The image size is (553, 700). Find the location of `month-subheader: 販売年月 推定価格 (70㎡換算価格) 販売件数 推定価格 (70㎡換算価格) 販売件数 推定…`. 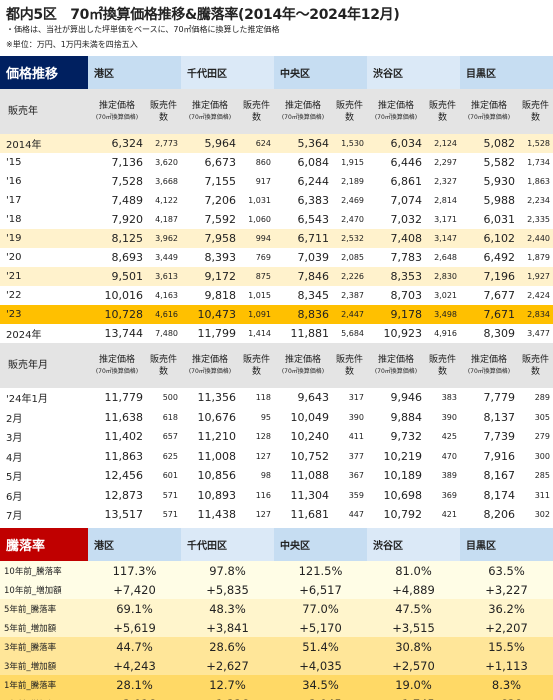

month-subheader: 販売年月 推定価格 (70㎡換算価格) 販売件数 推定価格 (70㎡換算価格) 販売件数 推定… is located at coordinates (276, 365).